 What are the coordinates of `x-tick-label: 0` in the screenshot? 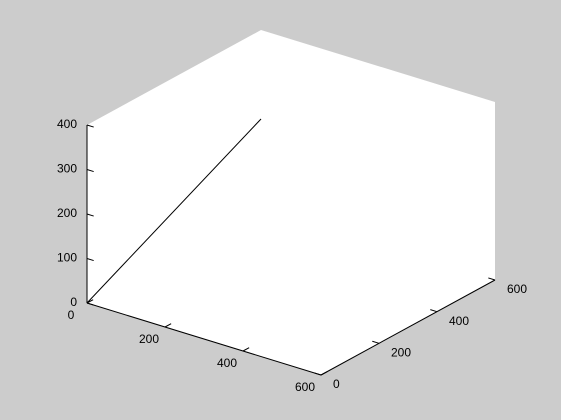 It's located at (71, 315).